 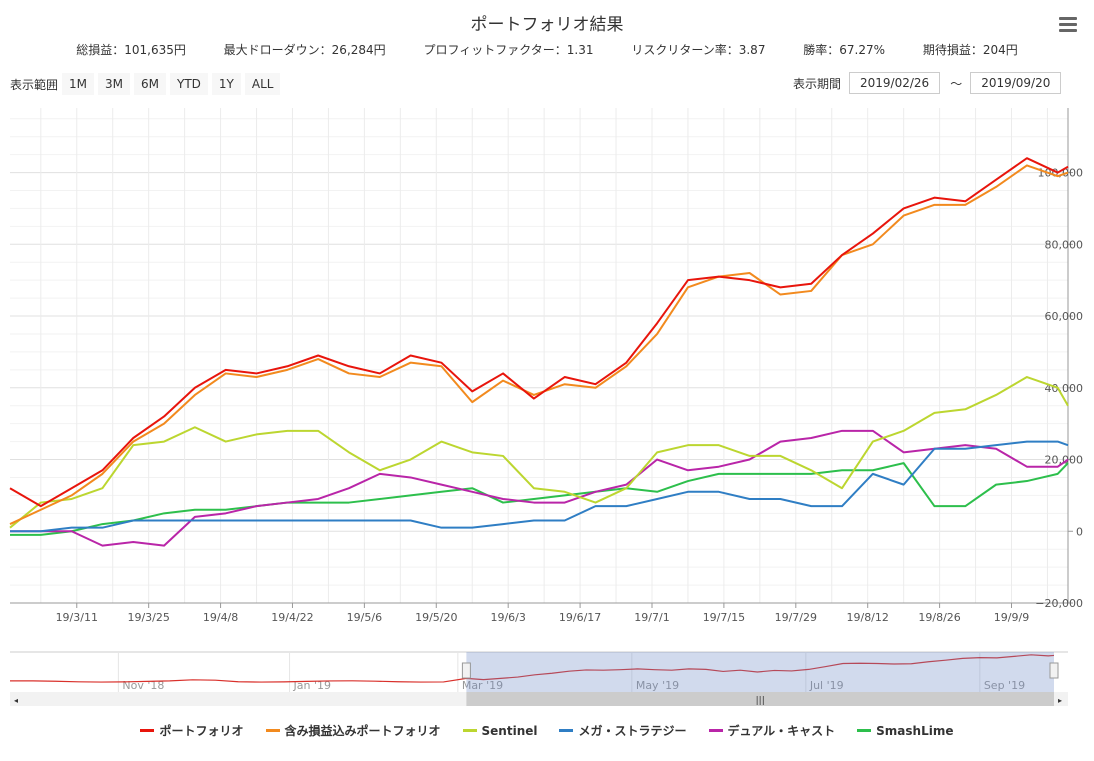 I want to click on legend-label: ポートフォリオ, so click(x=201, y=731).